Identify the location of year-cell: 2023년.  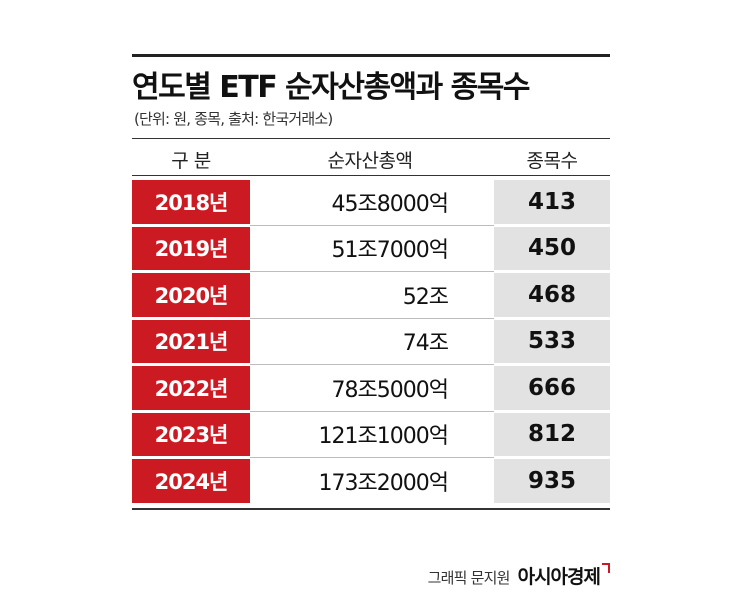
(191, 434).